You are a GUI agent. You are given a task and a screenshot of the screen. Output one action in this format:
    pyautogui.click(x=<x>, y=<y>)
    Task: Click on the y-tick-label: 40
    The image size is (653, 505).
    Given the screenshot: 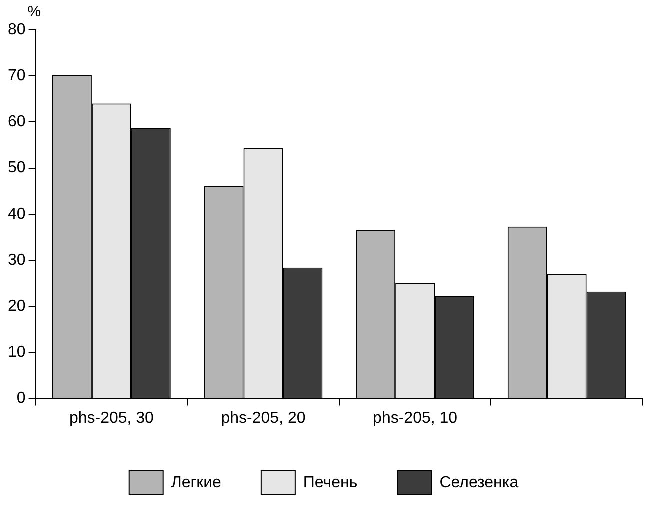 What is the action you would take?
    pyautogui.click(x=17, y=214)
    